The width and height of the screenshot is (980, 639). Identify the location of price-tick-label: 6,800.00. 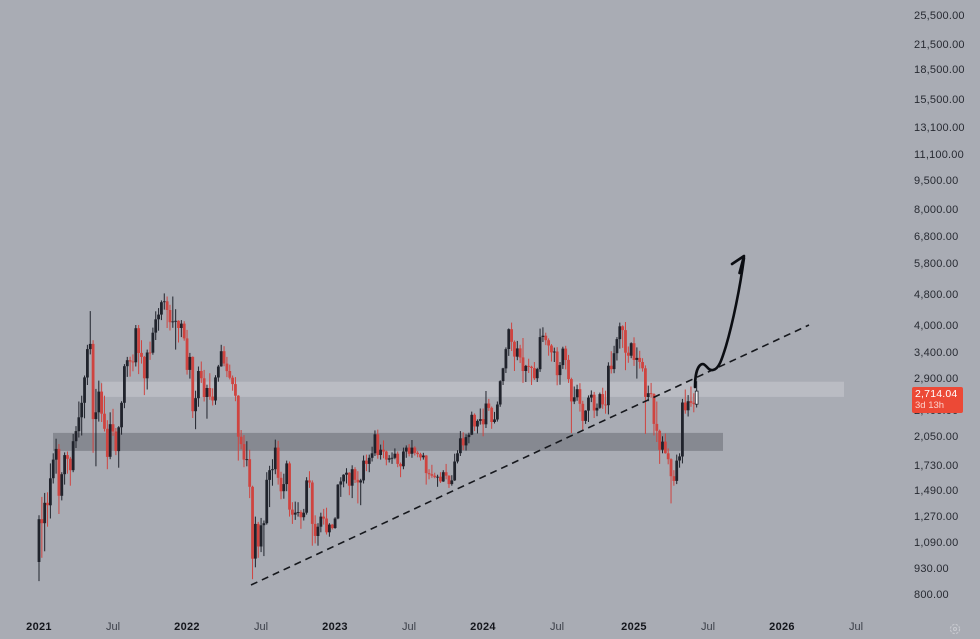
(936, 237).